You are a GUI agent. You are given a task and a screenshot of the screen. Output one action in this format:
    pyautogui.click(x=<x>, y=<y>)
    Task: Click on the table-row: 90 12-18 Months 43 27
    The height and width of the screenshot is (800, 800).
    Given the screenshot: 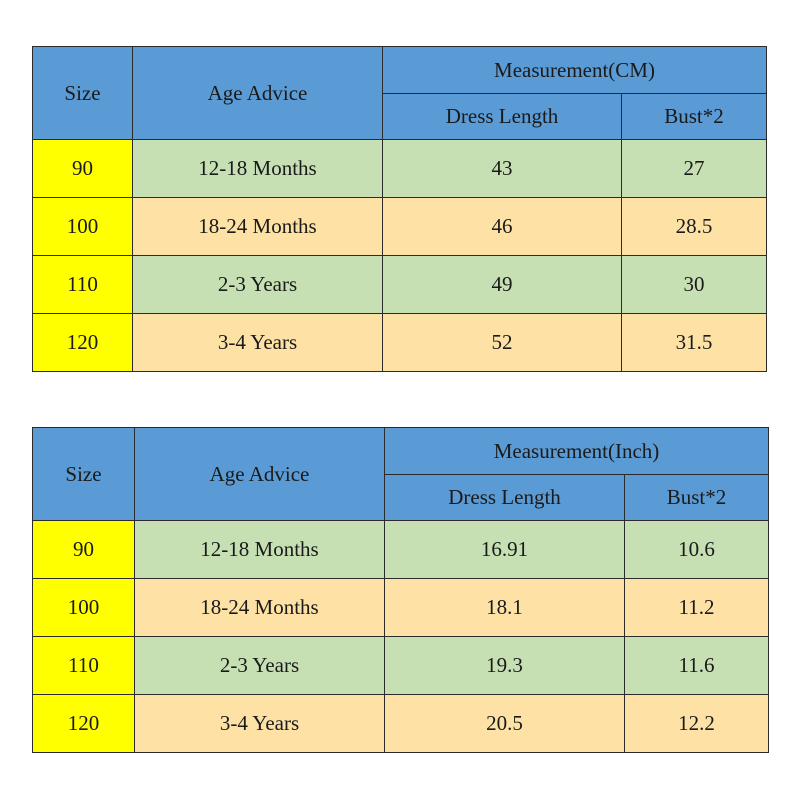 What is the action you would take?
    pyautogui.click(x=399, y=168)
    